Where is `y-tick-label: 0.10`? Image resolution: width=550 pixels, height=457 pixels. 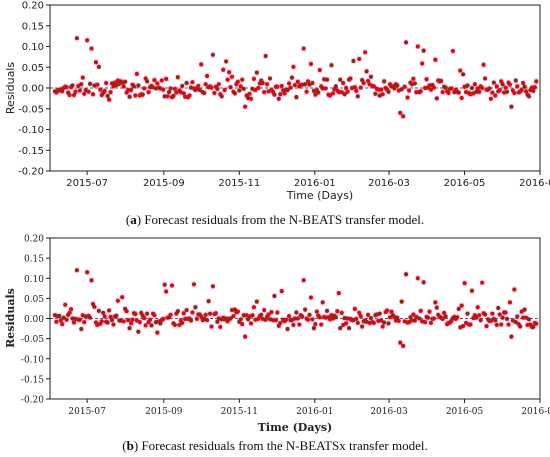 y-tick-label: 0.10 is located at coordinates (33, 47).